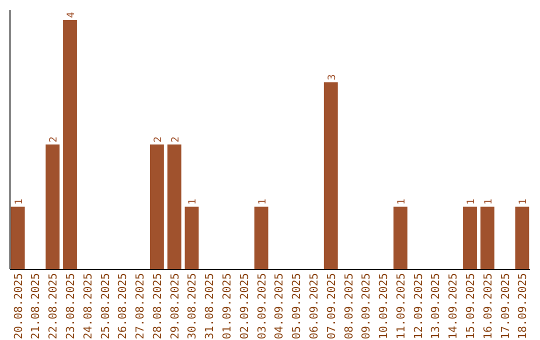 This screenshot has height=340, width=540. What do you see at coordinates (435, 306) in the screenshot?
I see `x-tick-label: 13.09.2025` at bounding box center [435, 306].